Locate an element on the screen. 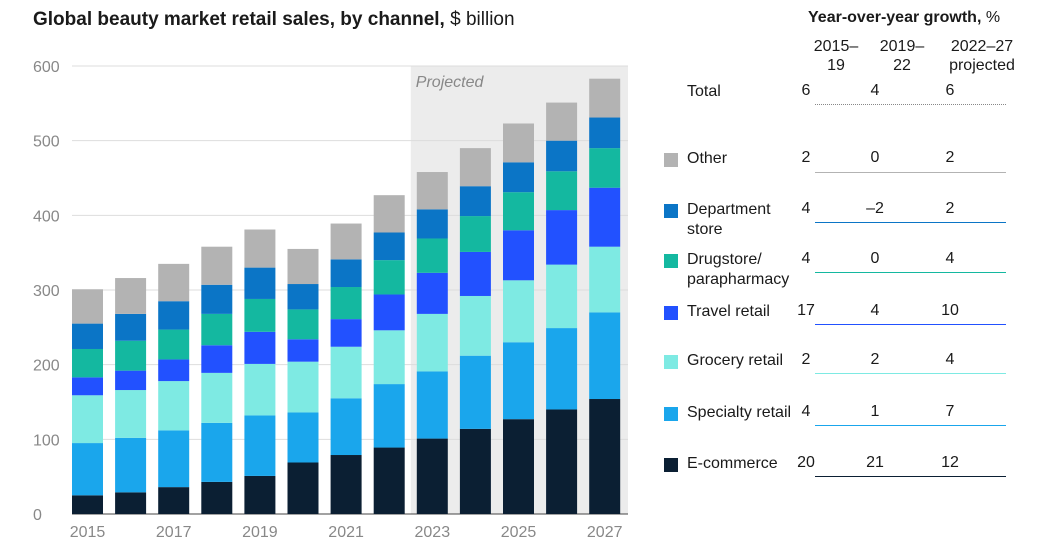 This screenshot has height=553, width=1058. x-tick-label: 2021 is located at coordinates (346, 532).